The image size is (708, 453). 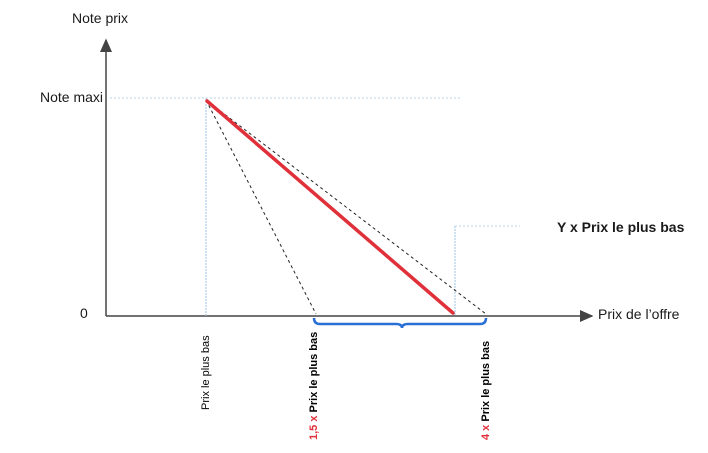 What do you see at coordinates (72, 97) in the screenshot?
I see `max-score-label: Note maxi` at bounding box center [72, 97].